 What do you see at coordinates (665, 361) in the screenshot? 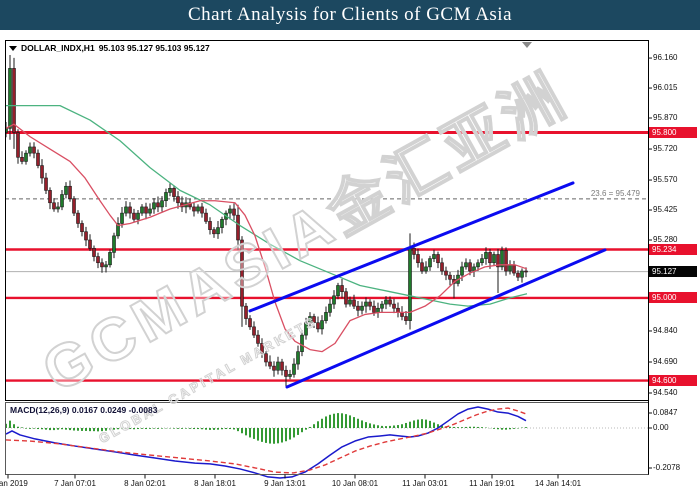
I see `price-axis-label: 94.690` at bounding box center [665, 361].